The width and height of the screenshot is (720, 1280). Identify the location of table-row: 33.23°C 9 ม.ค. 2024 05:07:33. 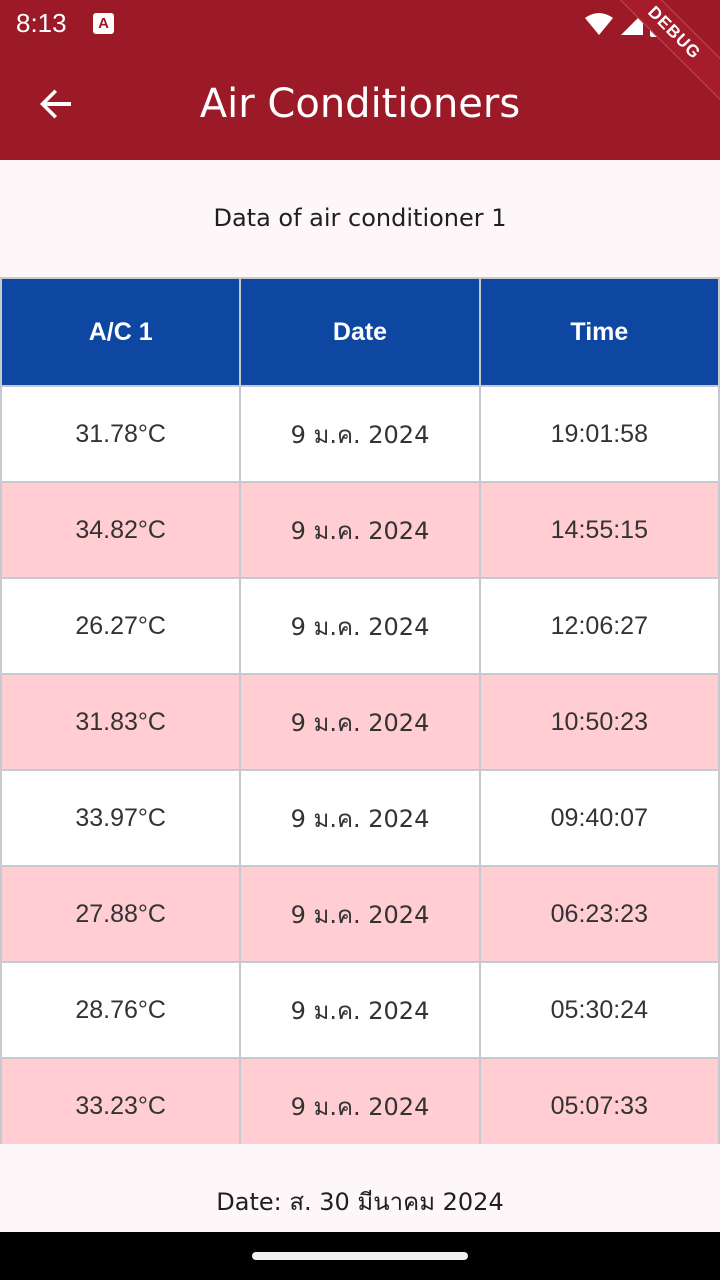
(360, 1100).